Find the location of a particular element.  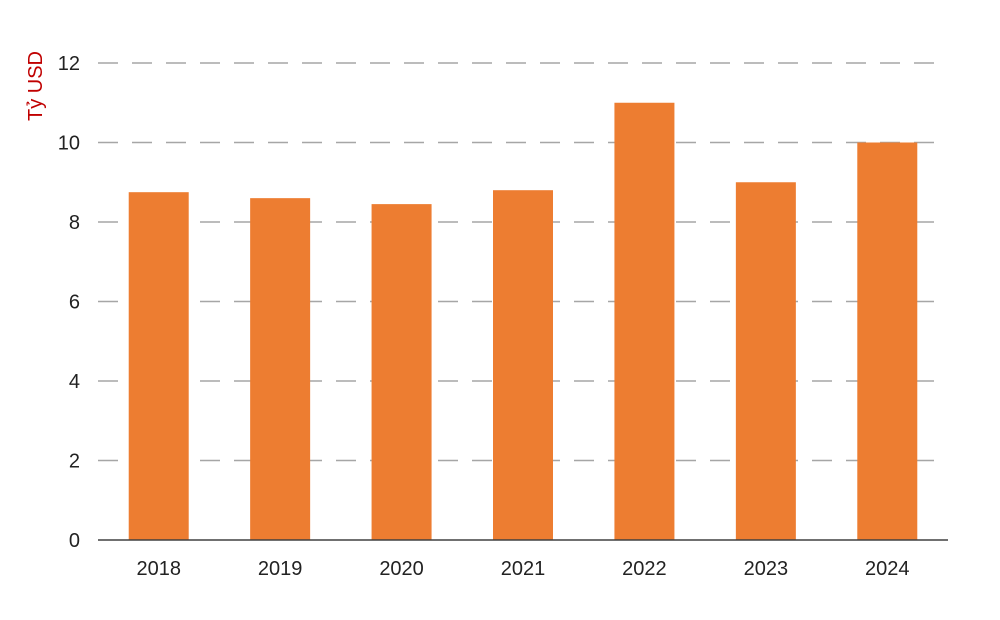

bar-2021 is located at coordinates (523, 365).